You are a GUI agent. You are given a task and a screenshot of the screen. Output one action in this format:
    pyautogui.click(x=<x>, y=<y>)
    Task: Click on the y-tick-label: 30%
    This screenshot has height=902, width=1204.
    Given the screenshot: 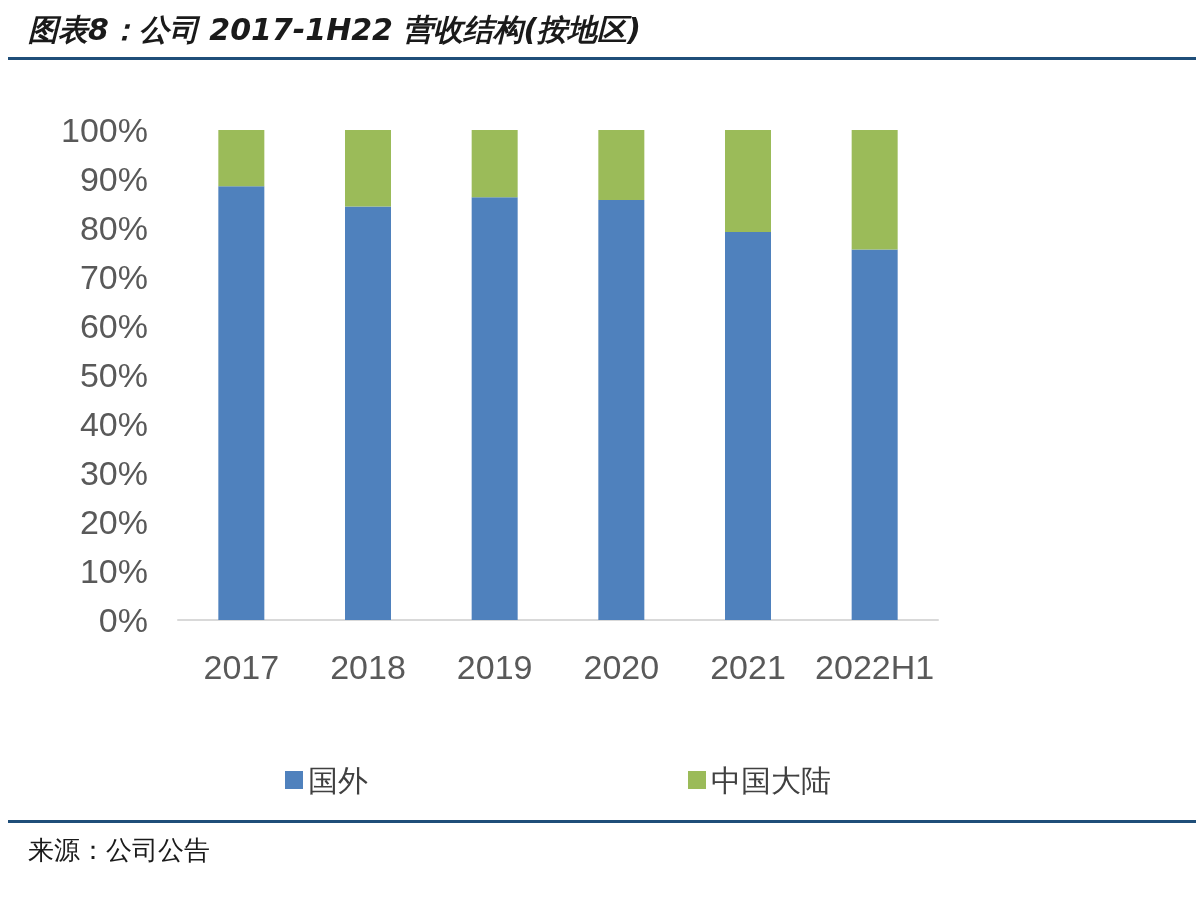 What is the action you would take?
    pyautogui.click(x=113, y=473)
    